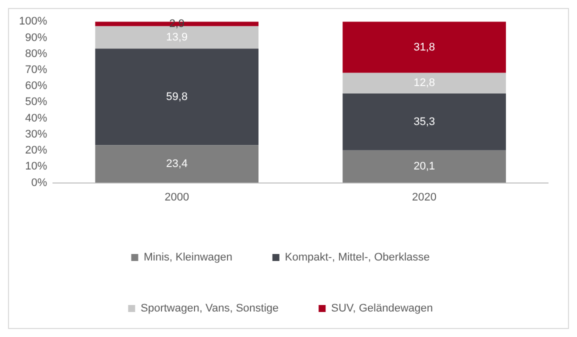 This screenshot has width=577, height=337. Describe the element at coordinates (33, 22) in the screenshot. I see `y-tick-label: 100%` at that location.